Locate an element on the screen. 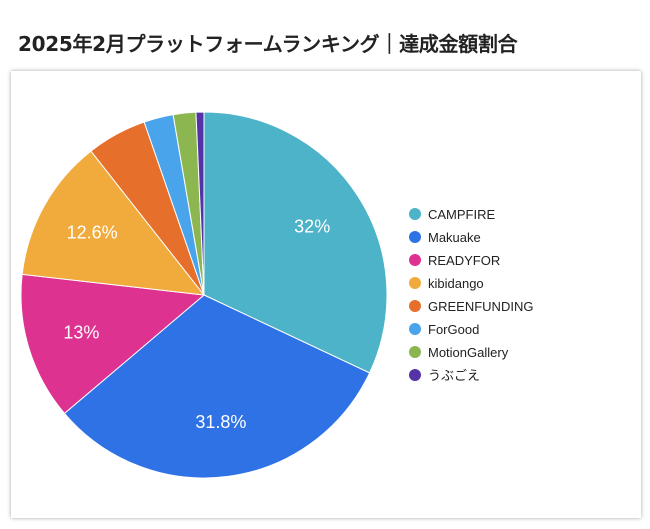 The height and width of the screenshot is (529, 650). legend-label-series-8: うぶごえ is located at coordinates (454, 375).